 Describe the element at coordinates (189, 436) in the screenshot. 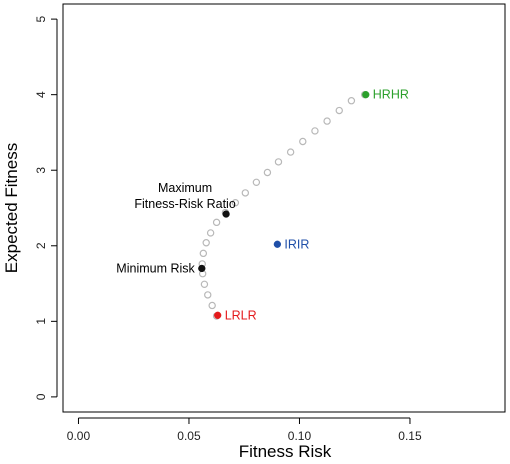

I see `x-tick-label: 0.05` at that location.